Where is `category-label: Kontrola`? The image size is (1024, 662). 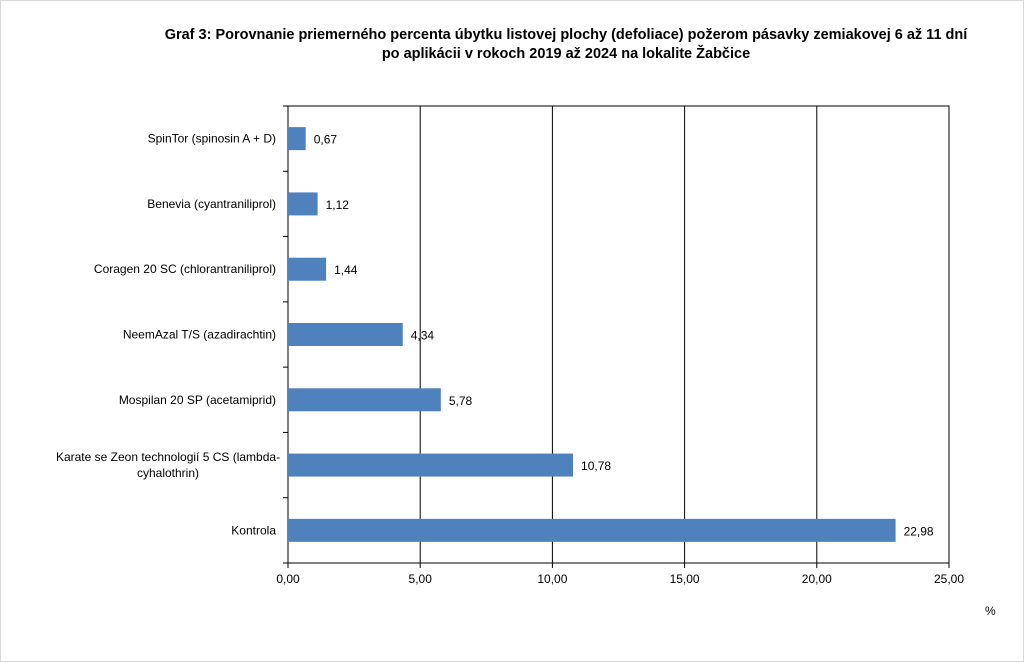
category-label: Kontrola is located at coordinates (253, 530).